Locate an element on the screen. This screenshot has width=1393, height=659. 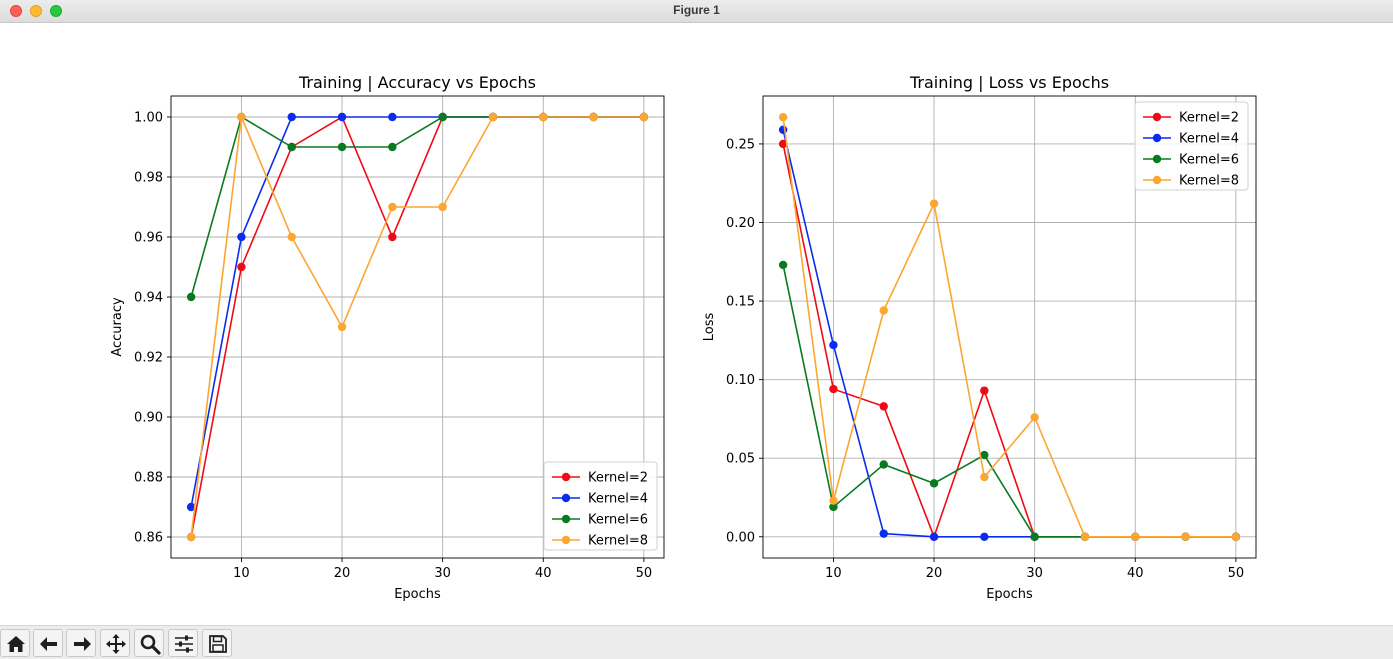
y-tick-label: 0.86 is located at coordinates (148, 538).